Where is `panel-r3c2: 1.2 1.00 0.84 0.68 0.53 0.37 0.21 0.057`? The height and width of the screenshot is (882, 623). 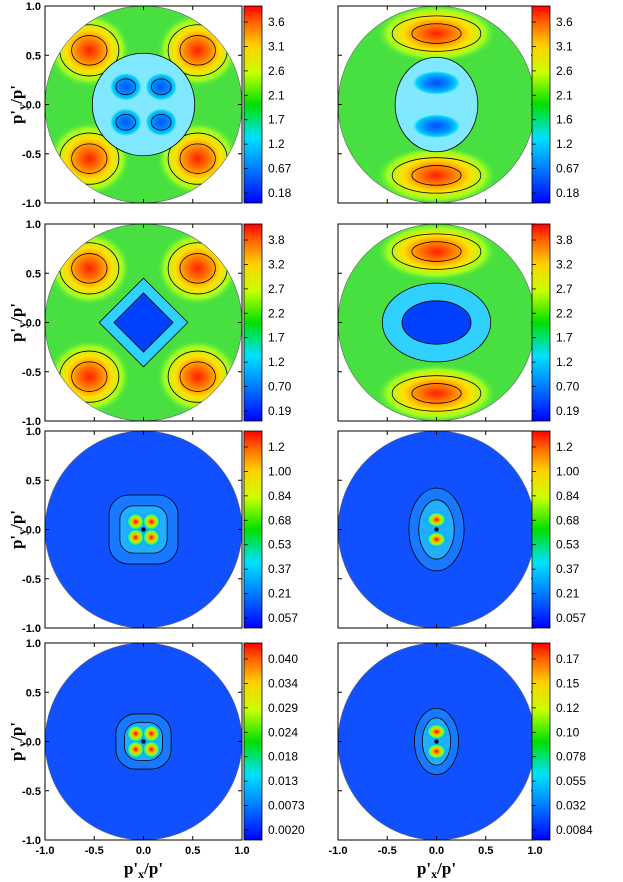 panel-r3c2: 1.2 1.00 0.84 0.68 0.53 0.37 0.21 0.057 is located at coordinates (461, 529).